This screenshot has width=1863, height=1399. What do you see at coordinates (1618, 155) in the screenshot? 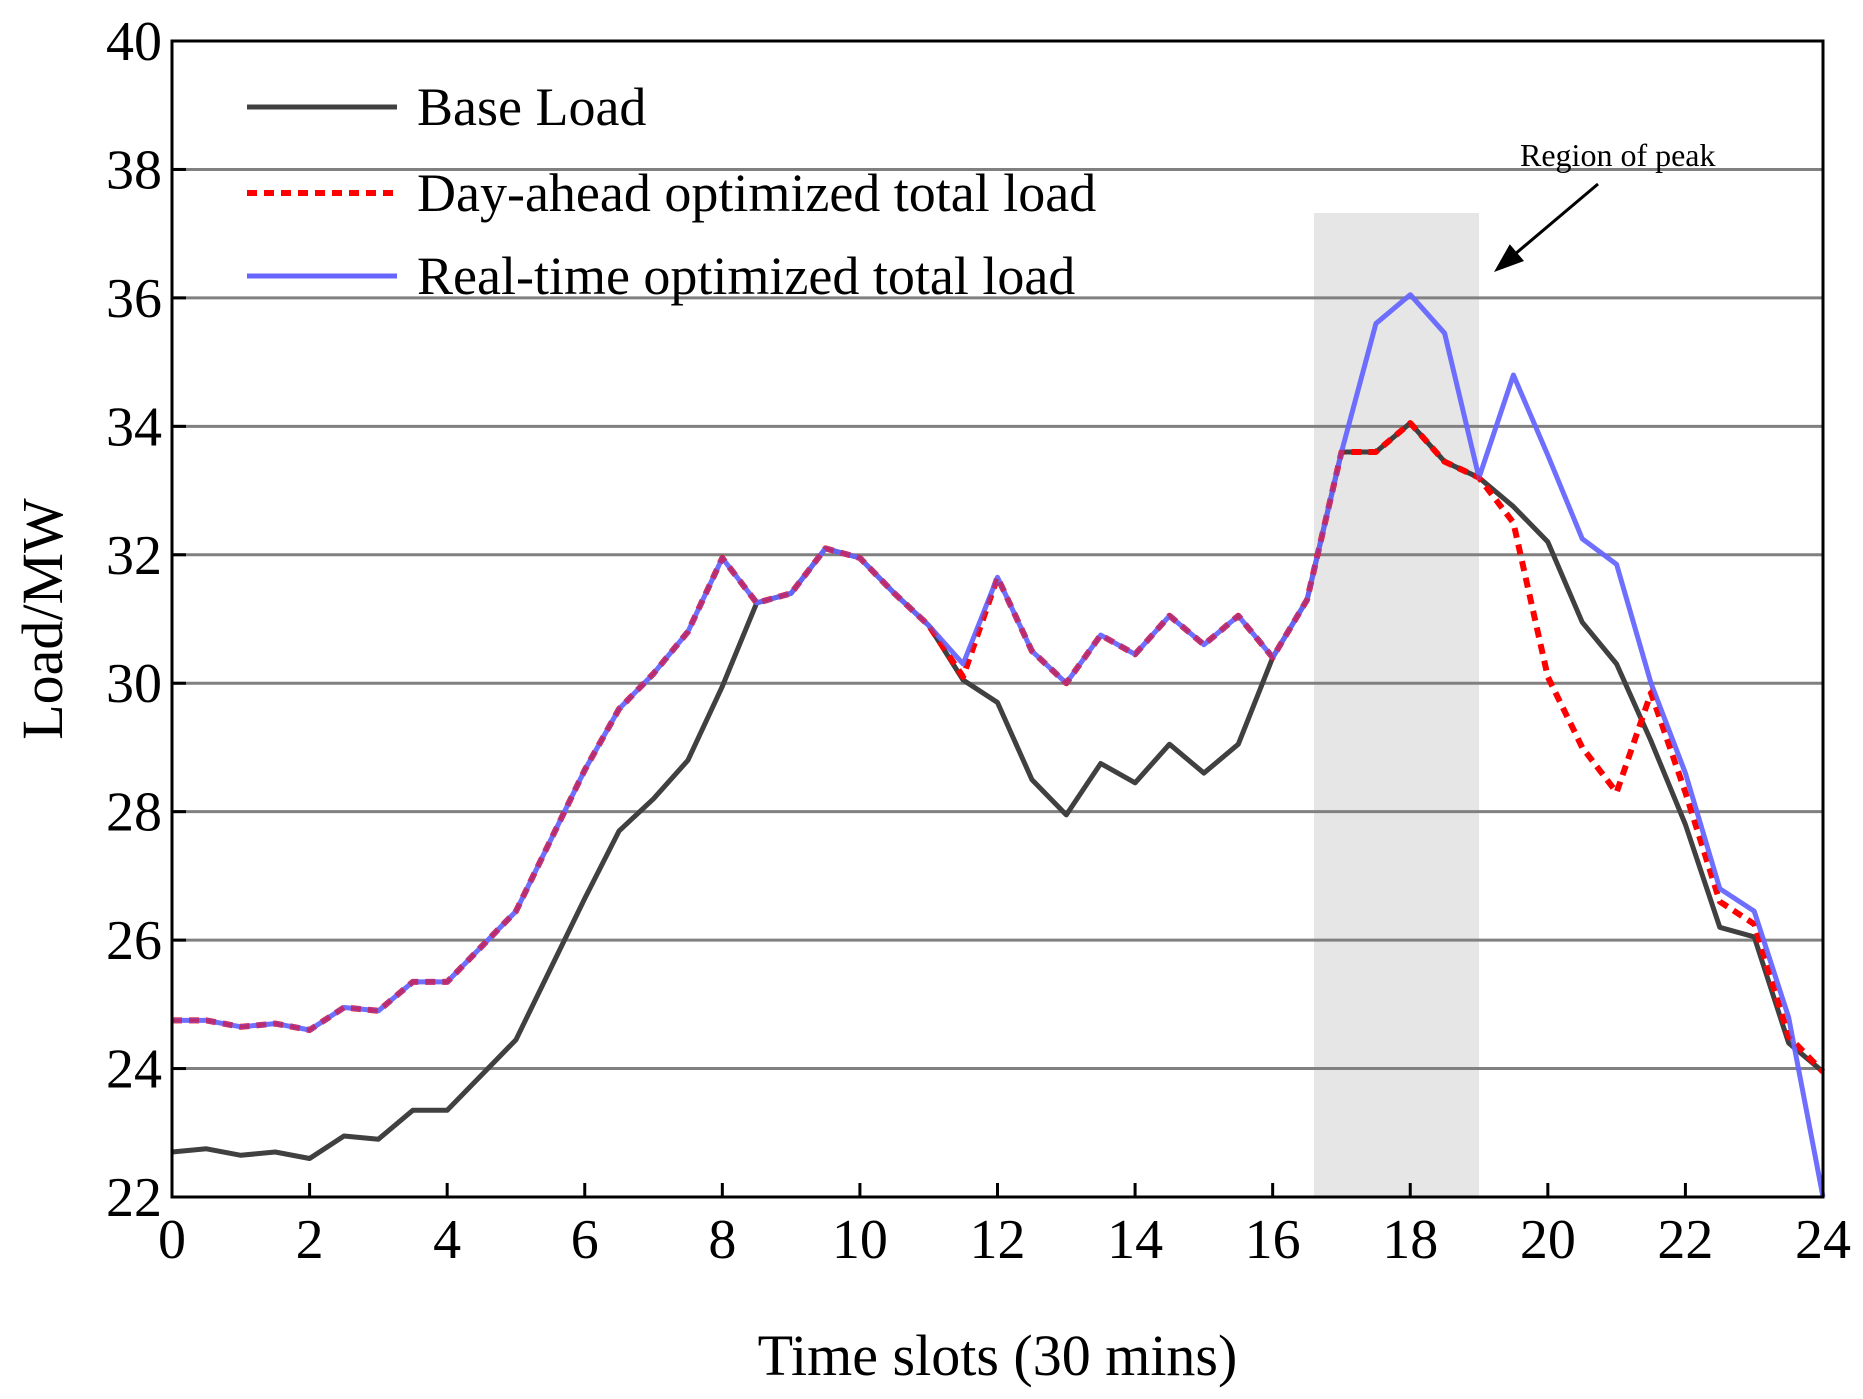
I see `annotation-label: Region of peak` at bounding box center [1618, 155].